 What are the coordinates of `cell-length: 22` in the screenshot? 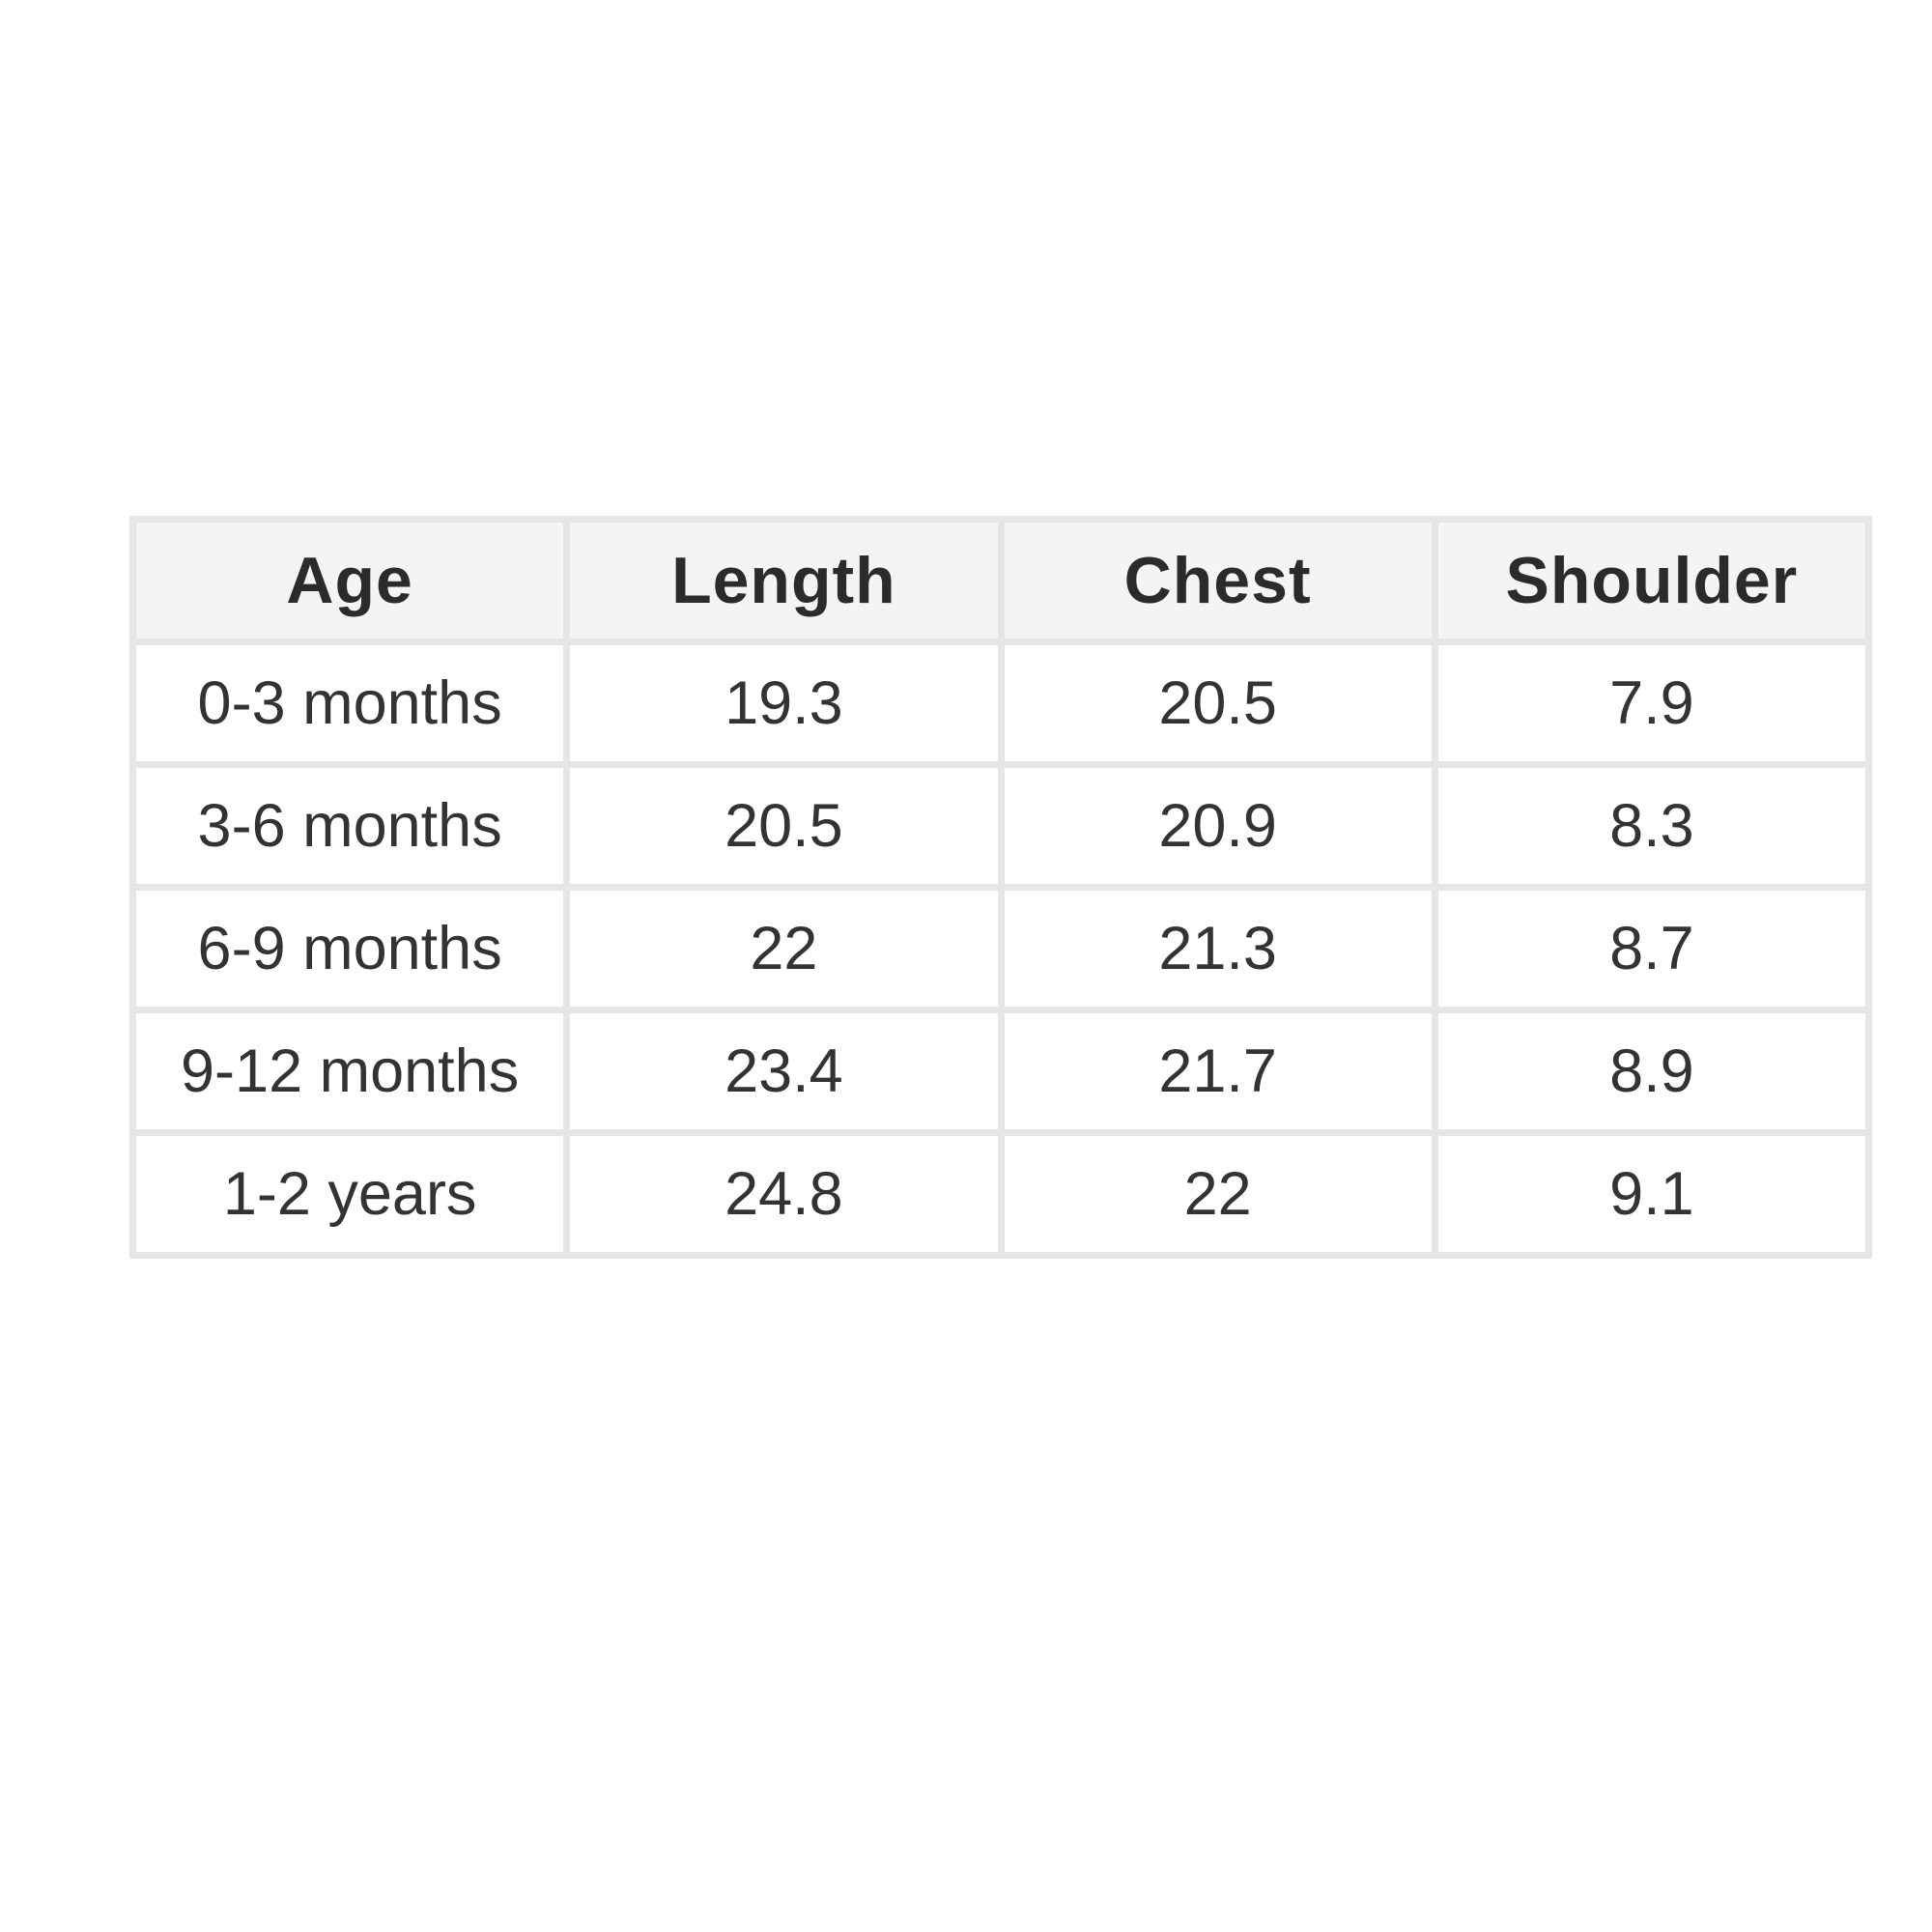 It's located at (784, 948).